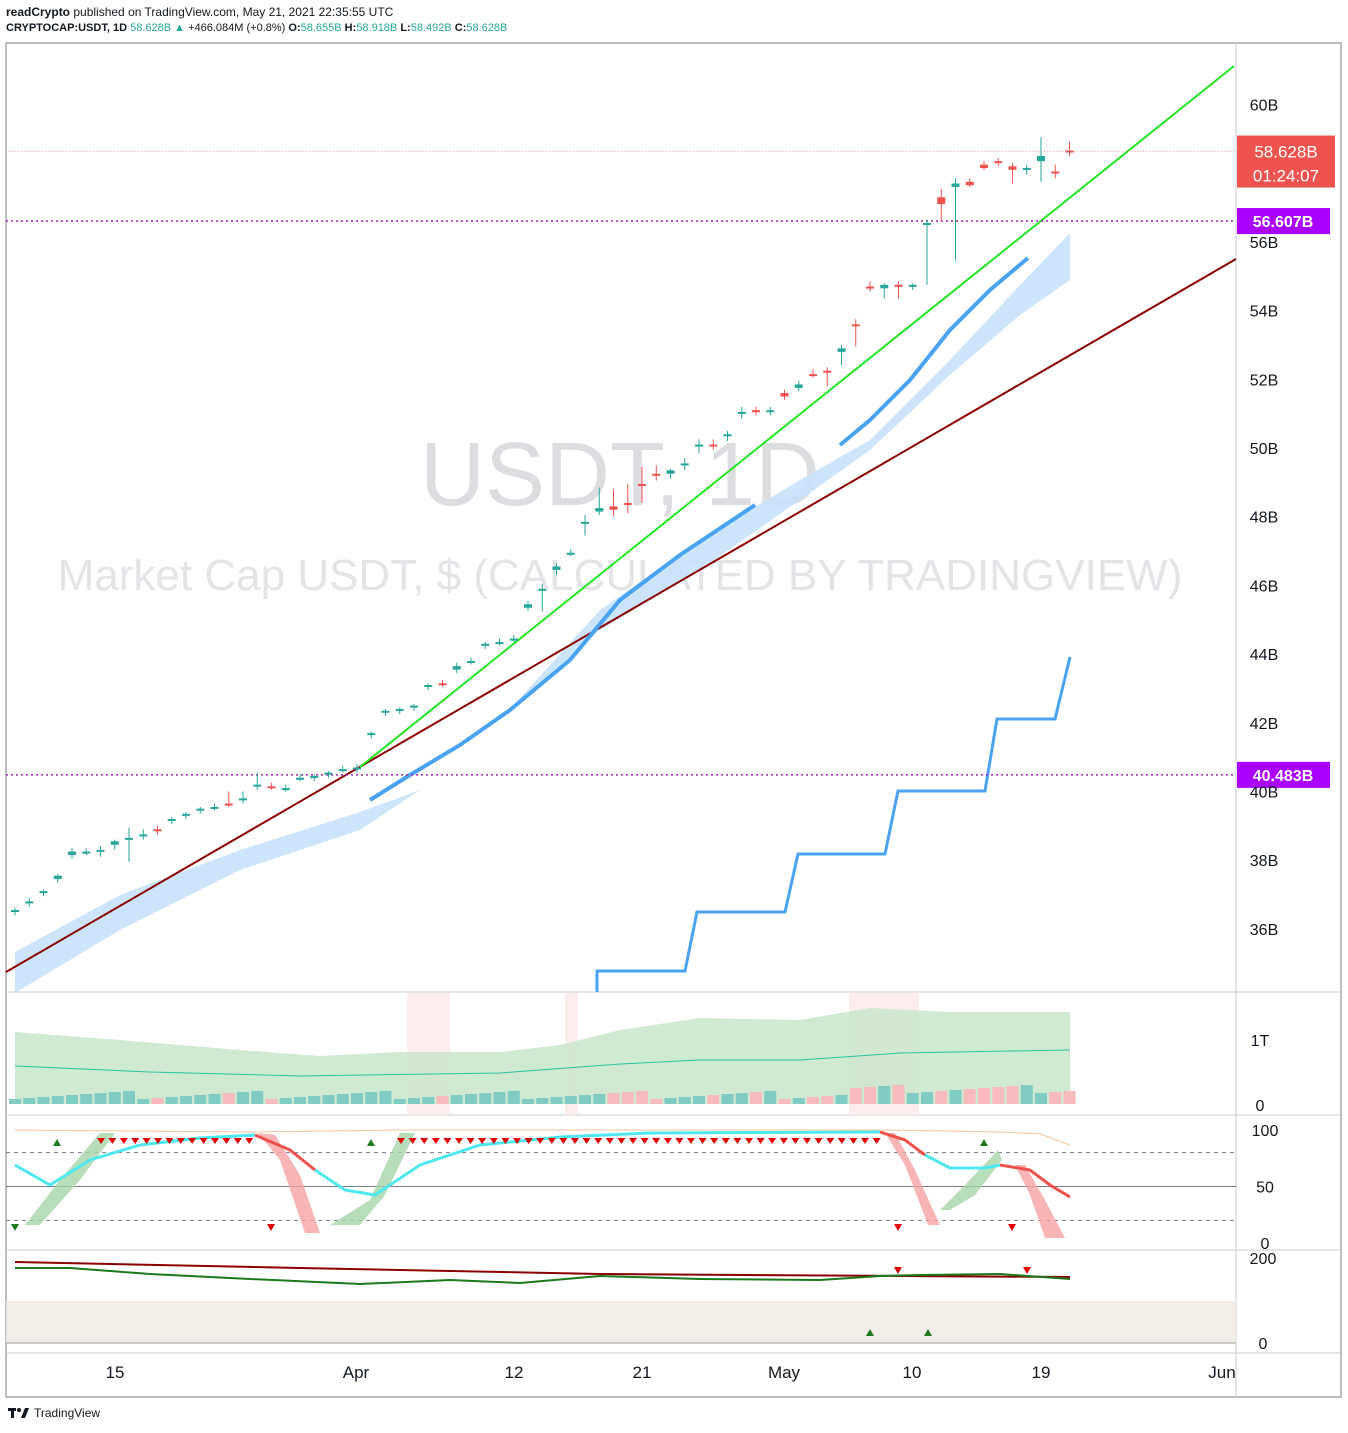 The height and width of the screenshot is (1433, 1348). Describe the element at coordinates (671, 1372) in the screenshot. I see `time-axis: 15 Apr 12 21 May 10 19 Jun` at that location.